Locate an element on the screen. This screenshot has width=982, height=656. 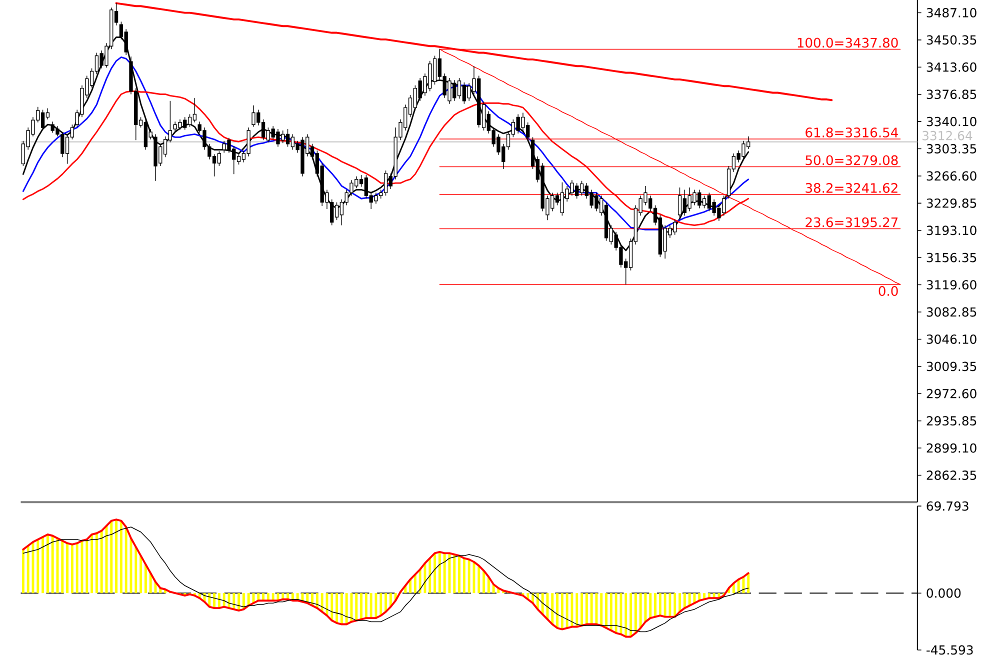
y-tick-label: 3376.85 is located at coordinates (951, 95).